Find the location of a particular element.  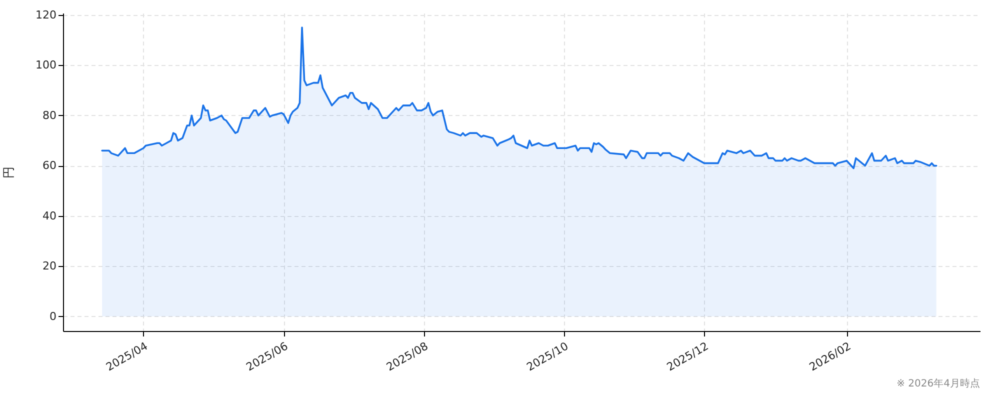

y-axis-title: 円 is located at coordinates (9, 172).